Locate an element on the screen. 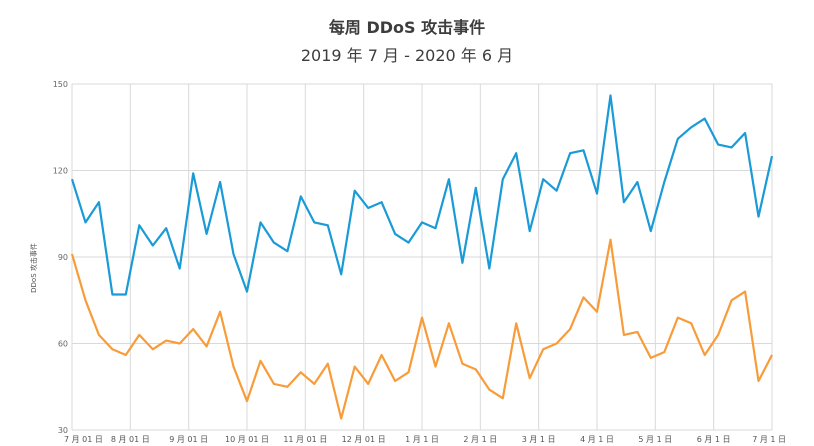  x-tick-label: 4 月 1 日 is located at coordinates (597, 439).